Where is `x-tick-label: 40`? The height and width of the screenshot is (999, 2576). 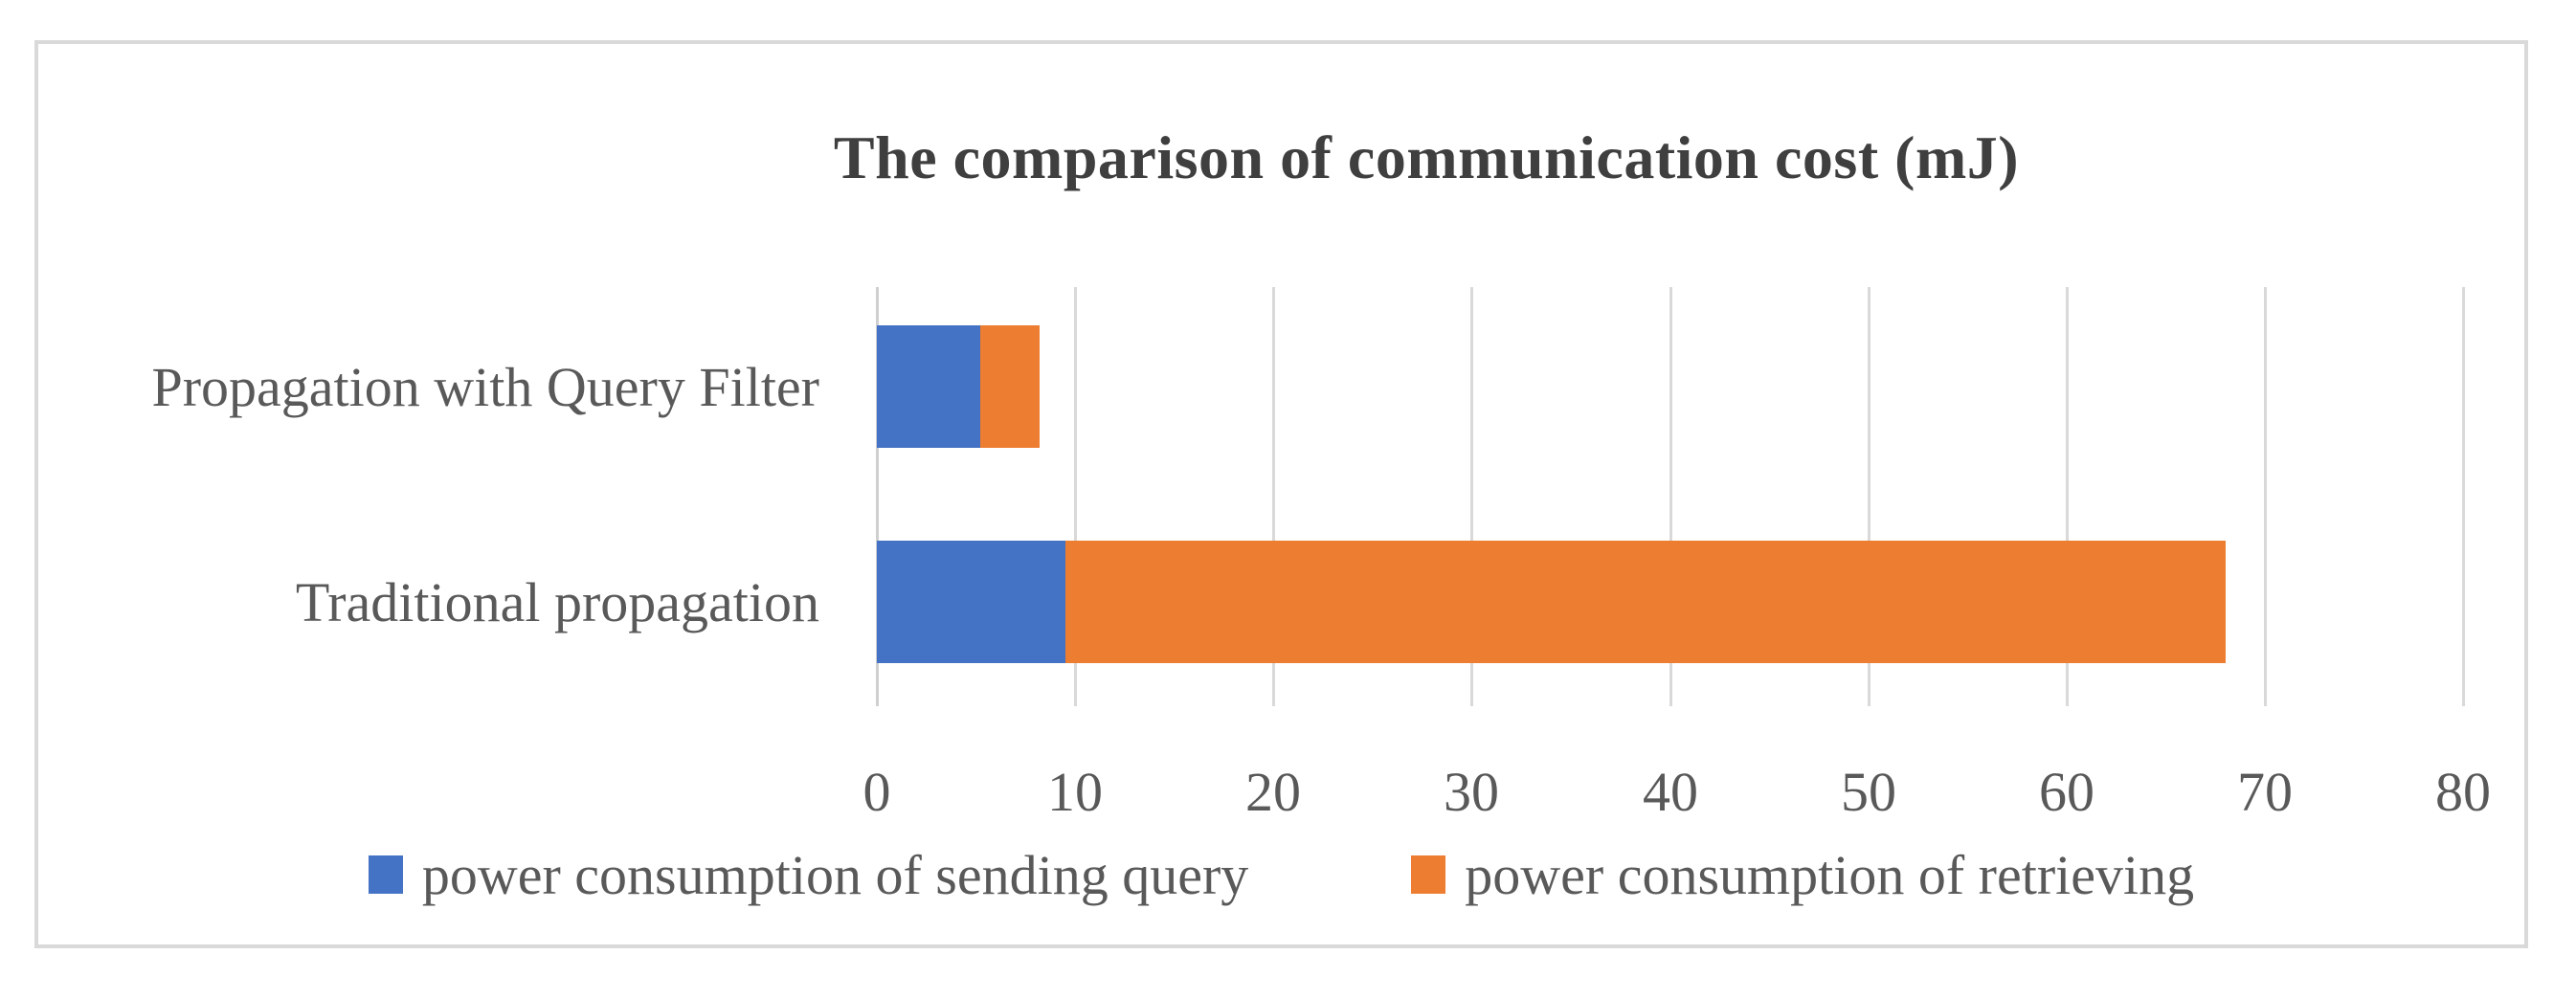 x-tick-label: 40 is located at coordinates (1670, 792).